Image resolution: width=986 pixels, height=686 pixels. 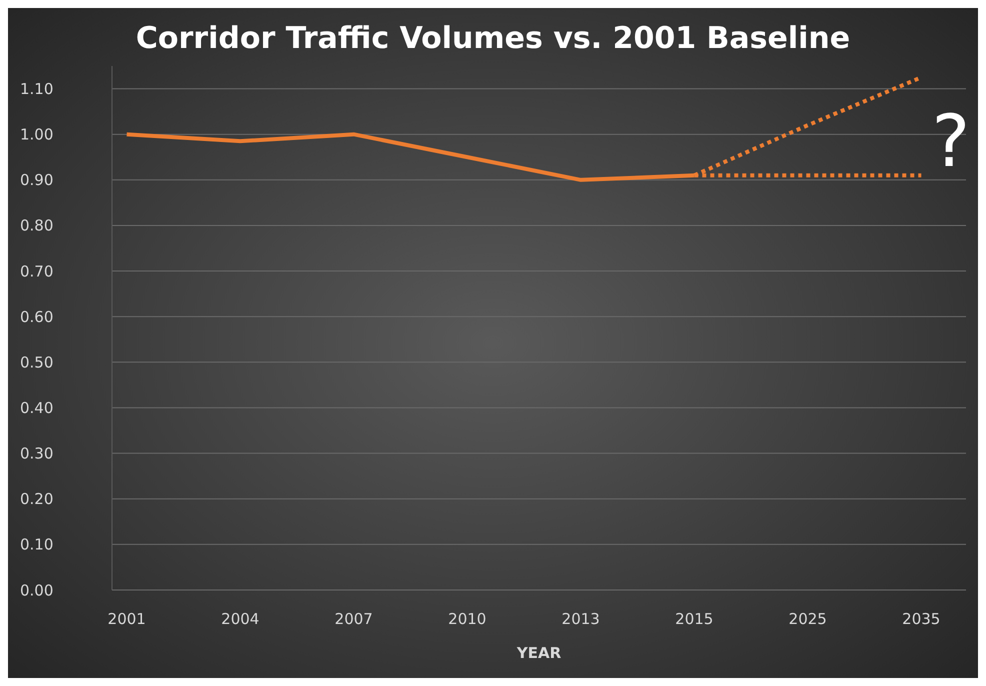 I want to click on y-tick-label: 0.30, so click(x=37, y=453).